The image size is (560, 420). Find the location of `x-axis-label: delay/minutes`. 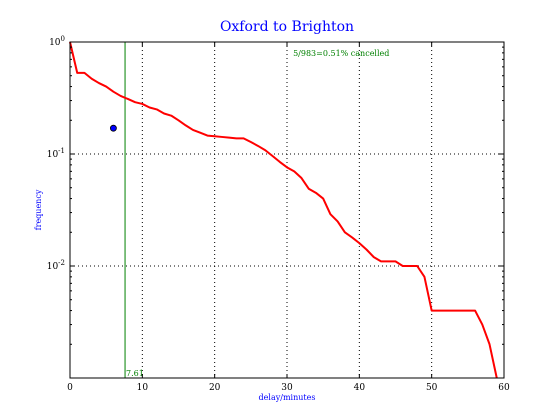

x-axis-label: delay/minutes is located at coordinates (287, 397).